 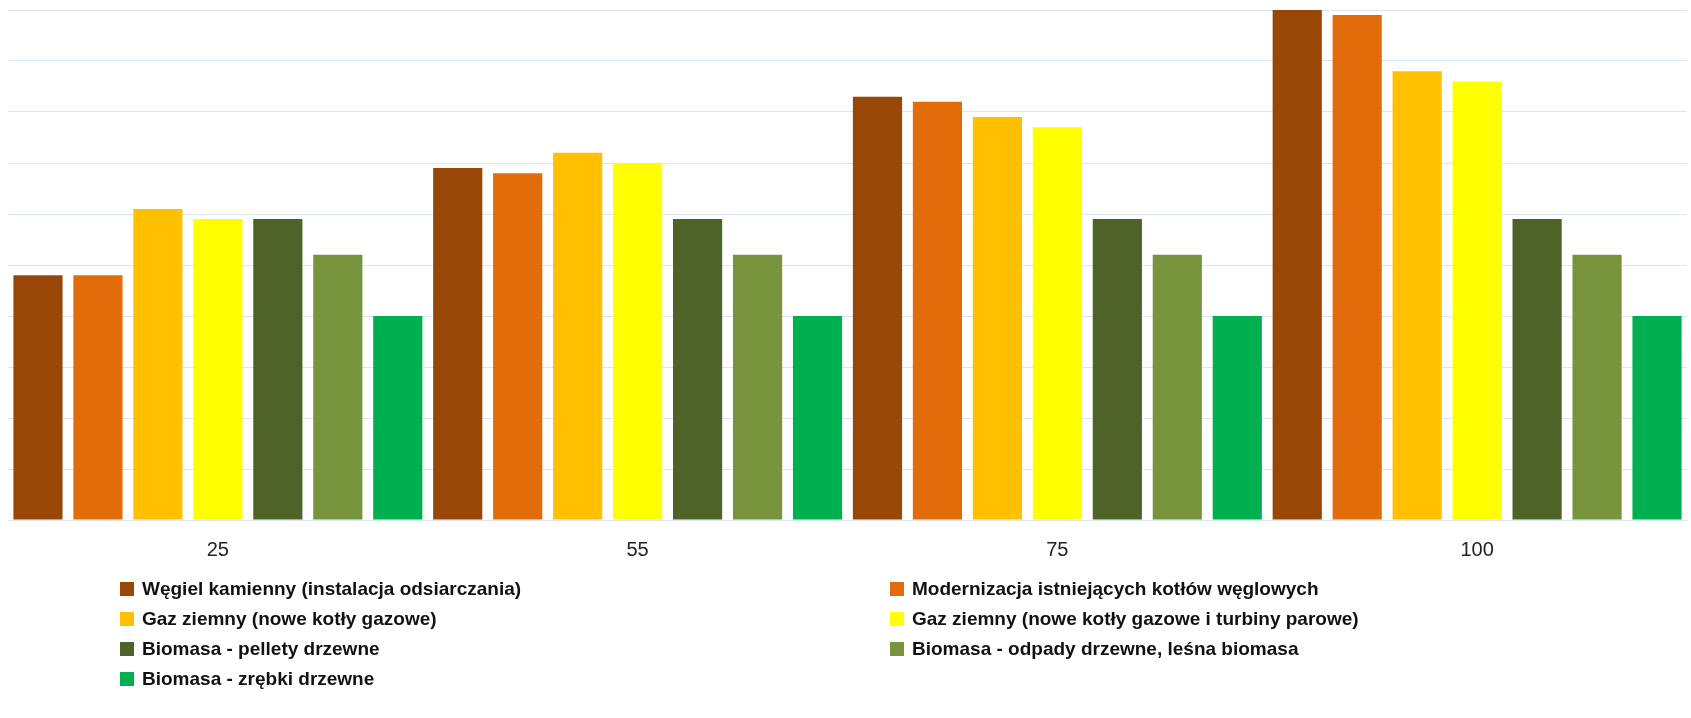 I want to click on legend-label: Biomasa - pellety drzewne, so click(x=261, y=649).